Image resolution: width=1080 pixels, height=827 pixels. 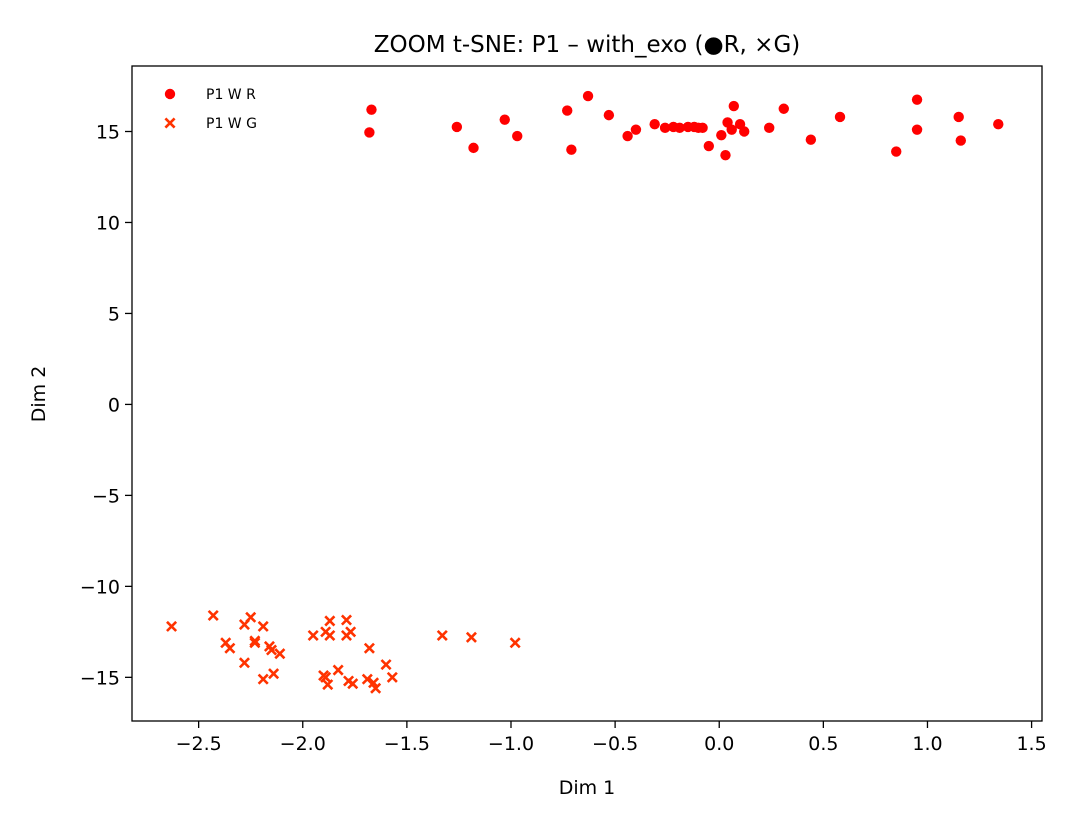 What do you see at coordinates (39, 394) in the screenshot?
I see `y-axis-label: Dim 2` at bounding box center [39, 394].